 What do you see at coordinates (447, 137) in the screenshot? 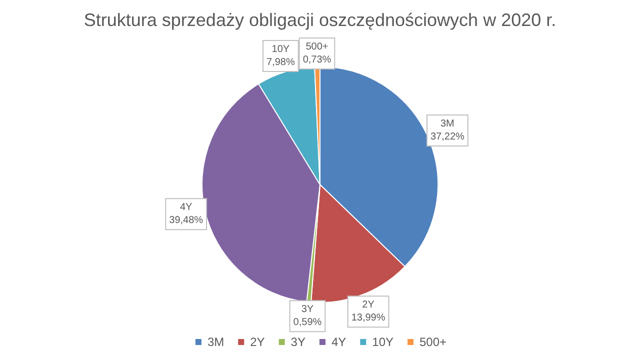
I see `data-label: 37,22%` at bounding box center [447, 137].